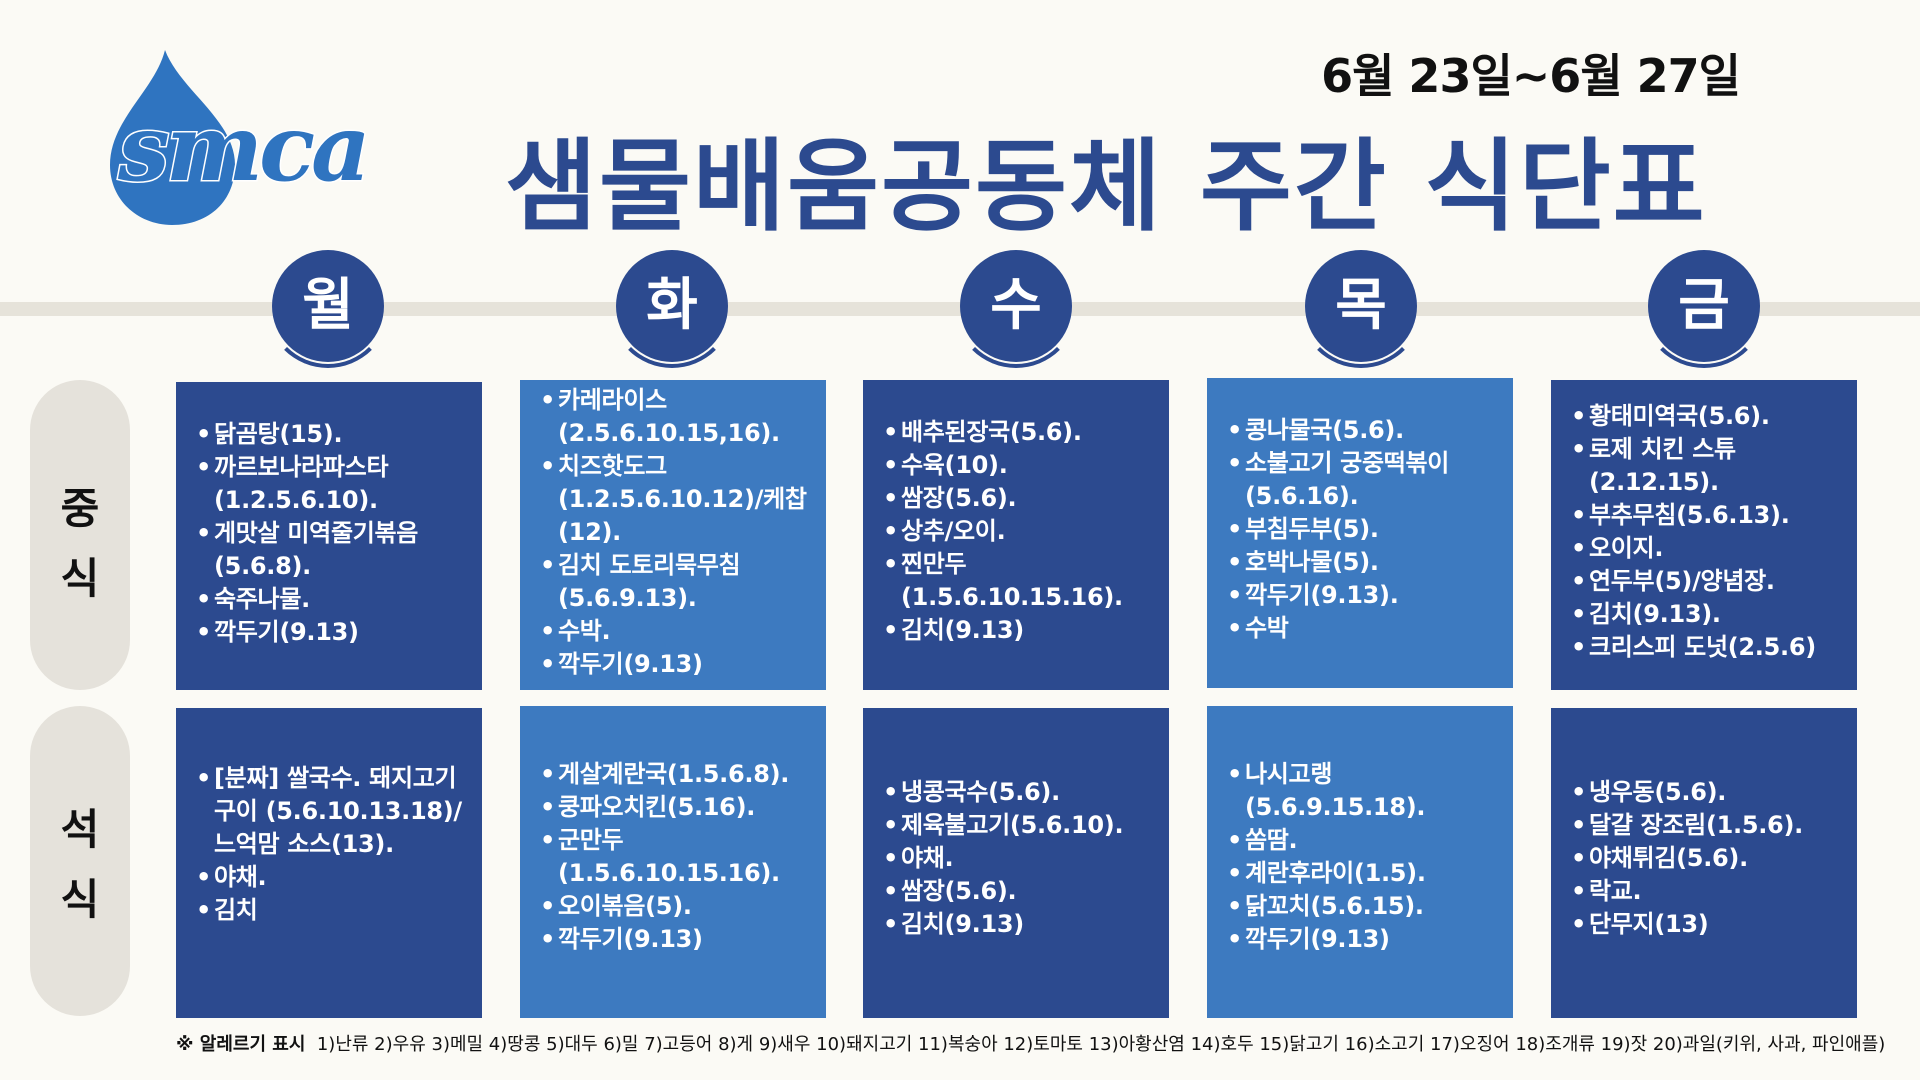  Describe the element at coordinates (1364, 312) in the screenshot. I see `day-badge-thu: 목` at that location.